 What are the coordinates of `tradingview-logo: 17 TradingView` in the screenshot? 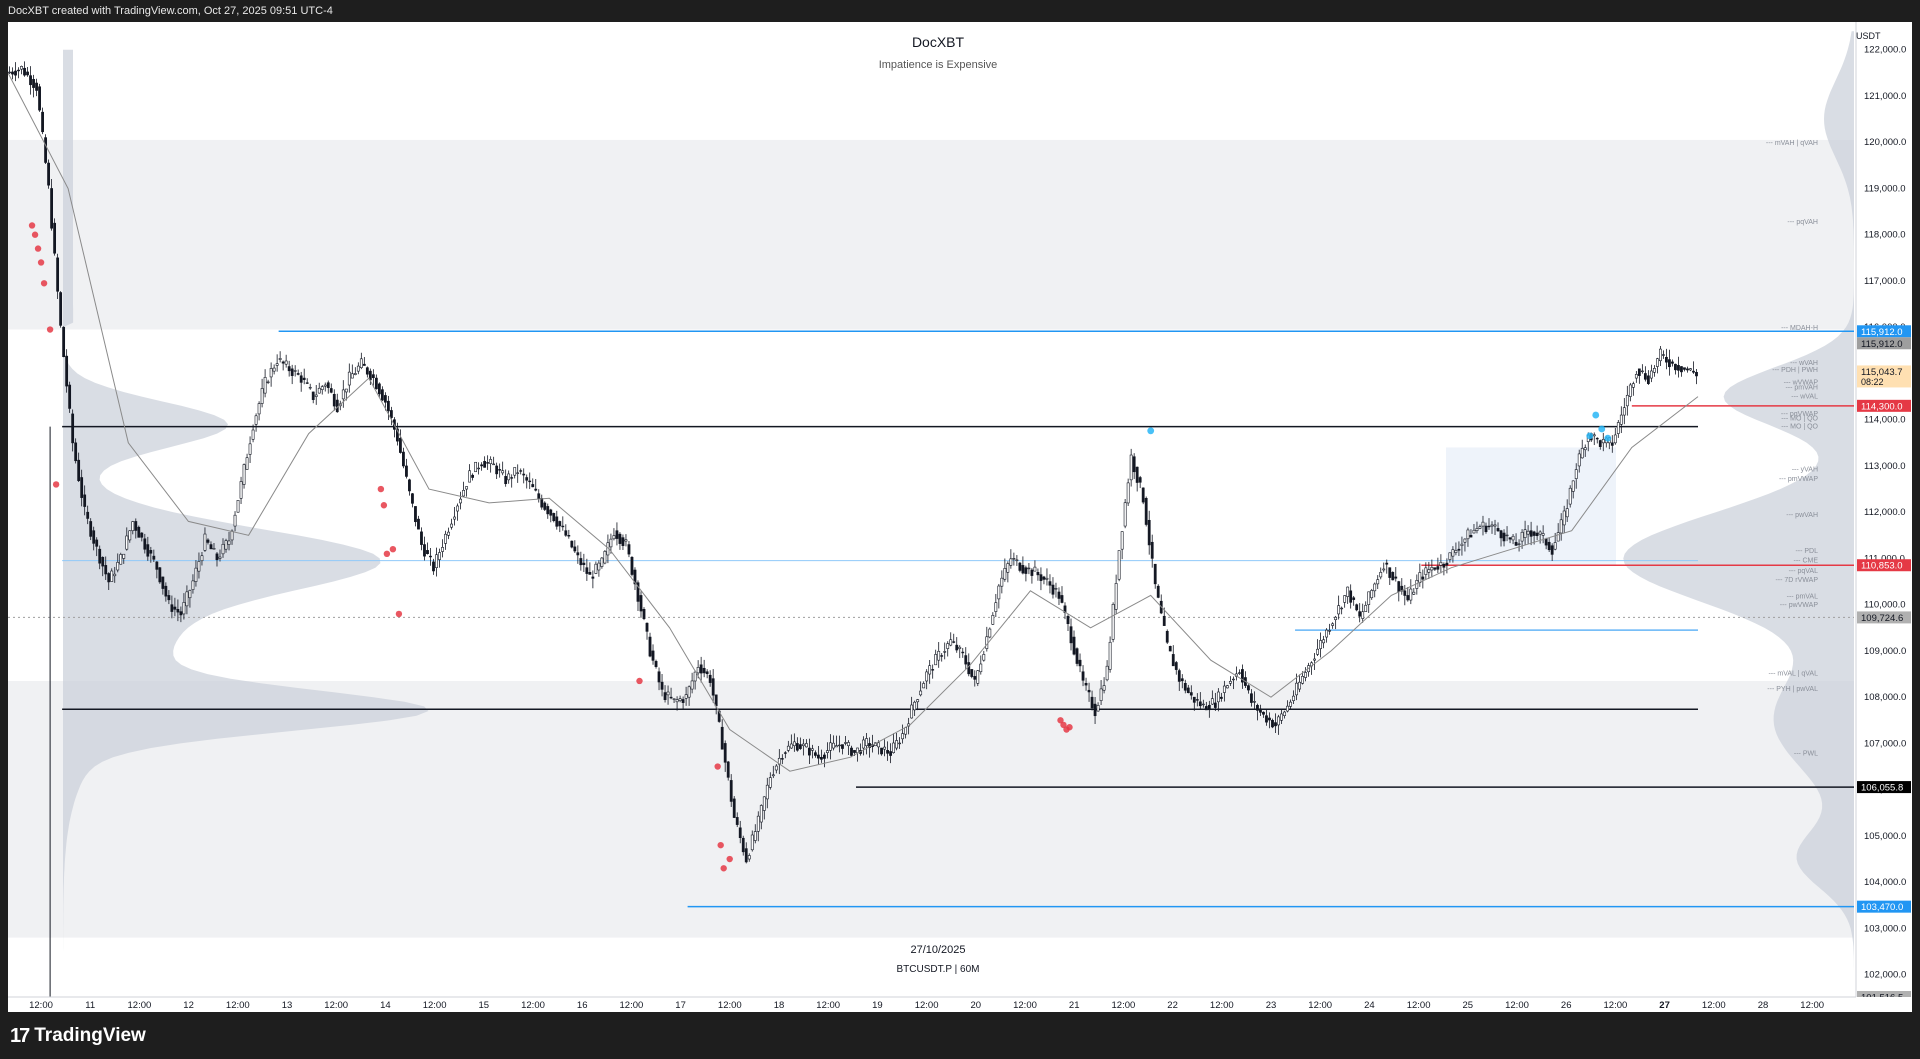 It's located at (78, 1036).